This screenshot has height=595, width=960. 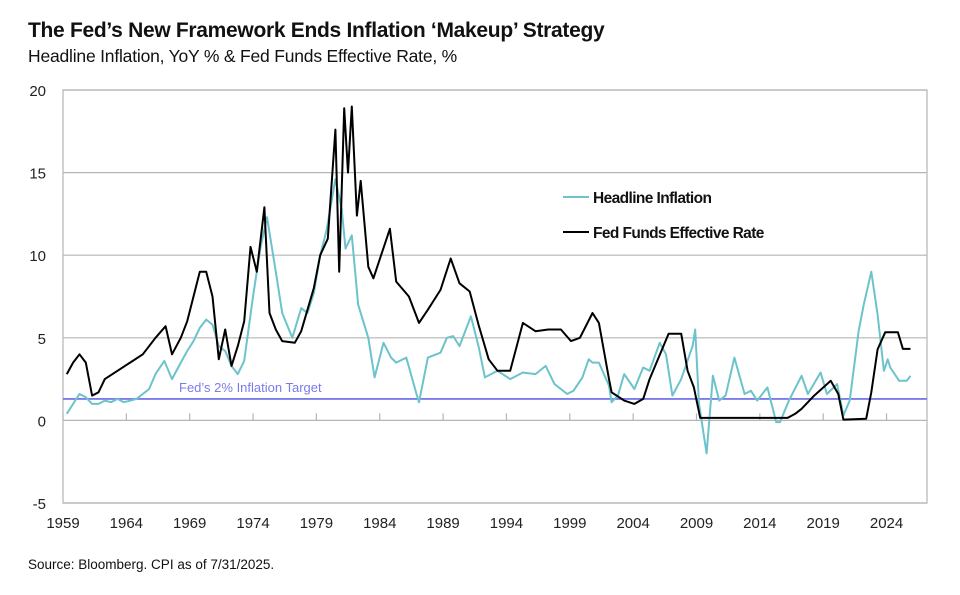 What do you see at coordinates (62, 523) in the screenshot?
I see `x-tick-label: 1959` at bounding box center [62, 523].